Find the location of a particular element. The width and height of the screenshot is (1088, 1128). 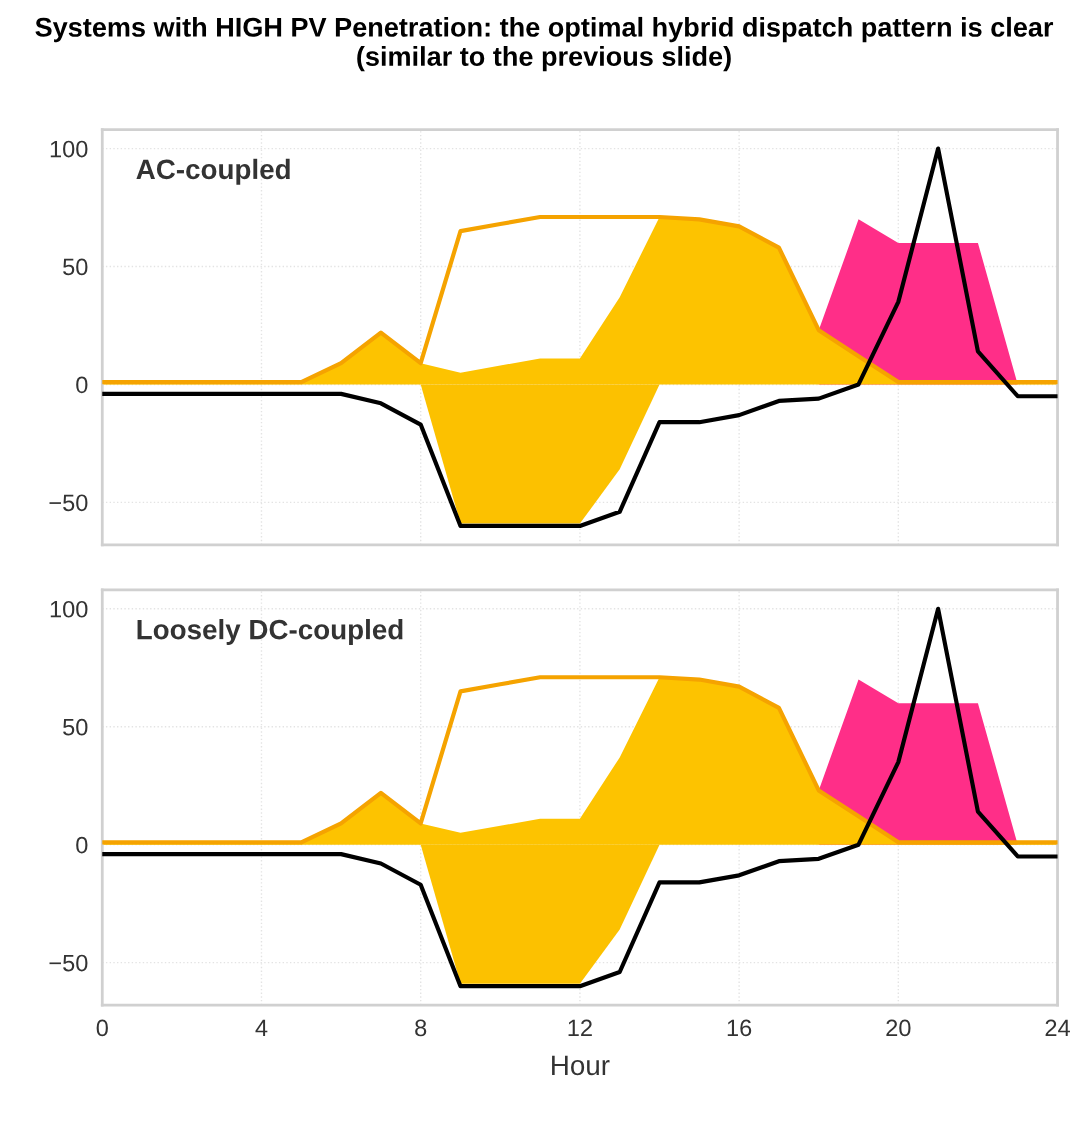

annotation: AC-coupled is located at coordinates (213, 171).